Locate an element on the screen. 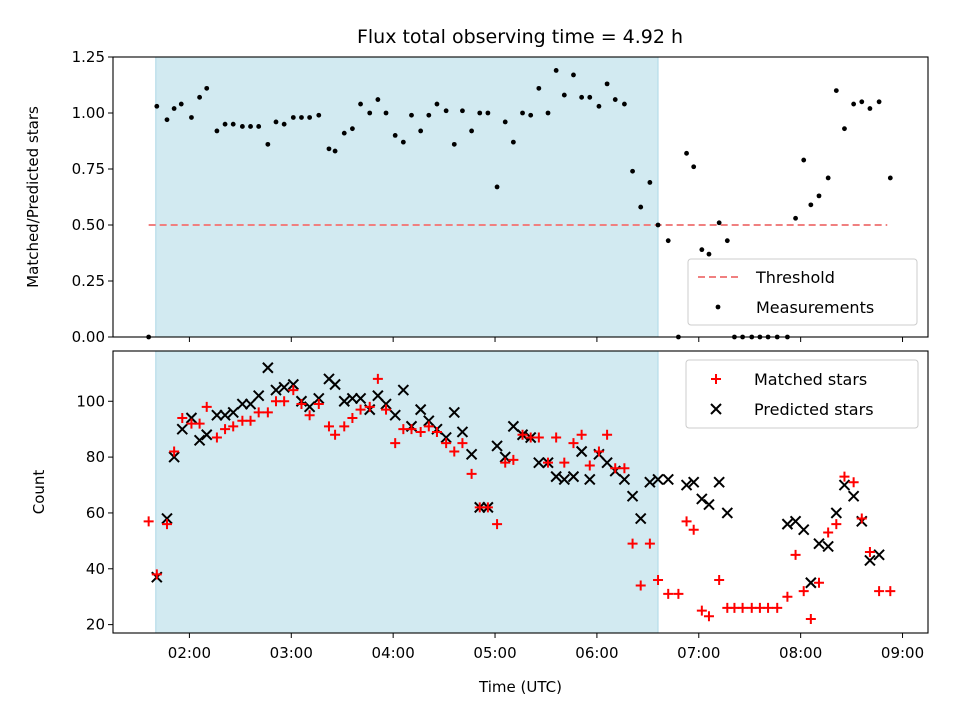 This screenshot has width=960, height=724. bottom-x-tick-label: 05:00 is located at coordinates (494, 653).